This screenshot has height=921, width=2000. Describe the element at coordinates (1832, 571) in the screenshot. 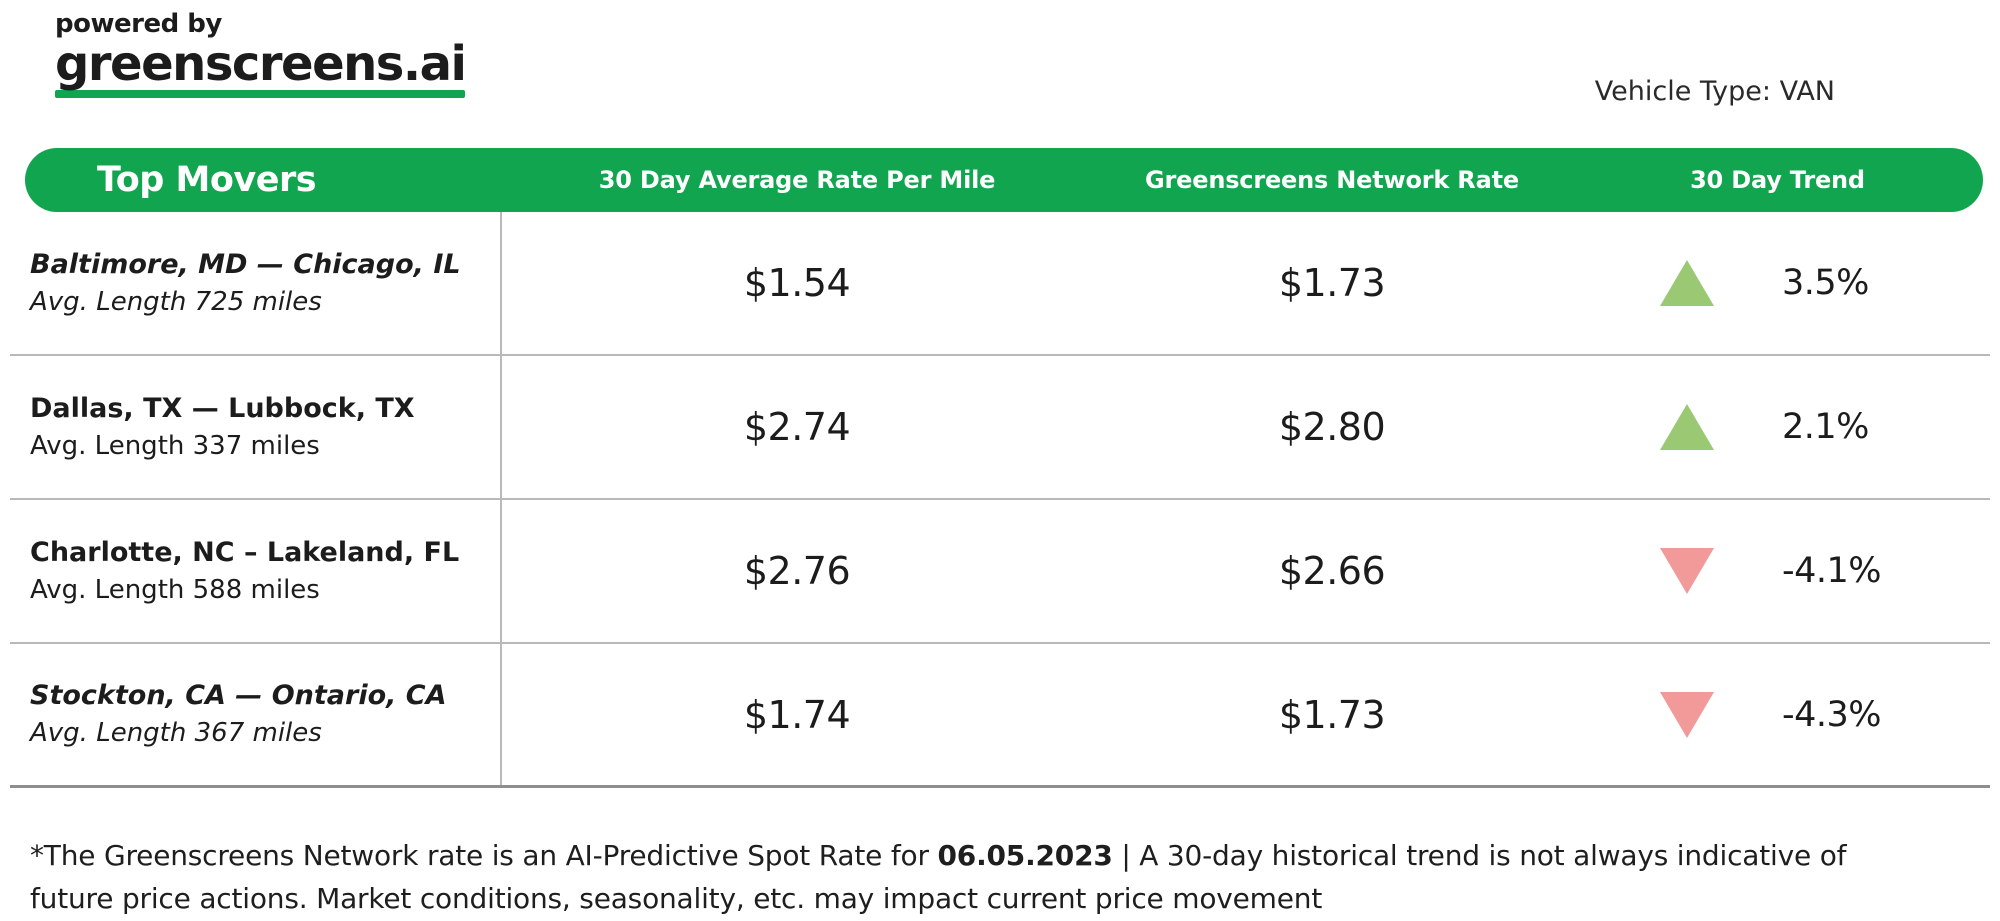

I see `trend-pct-value: -4.1%` at that location.